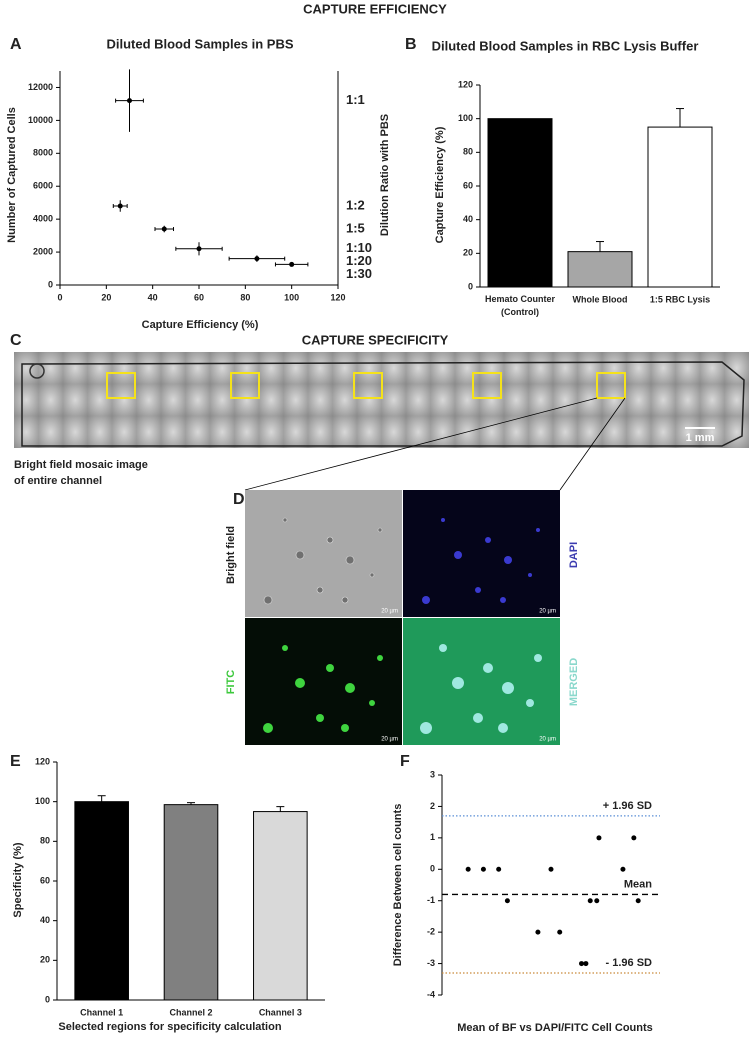 This screenshot has width=751, height=1039. Describe the element at coordinates (432, 774) in the screenshot. I see `y-tick-label: 3` at that location.